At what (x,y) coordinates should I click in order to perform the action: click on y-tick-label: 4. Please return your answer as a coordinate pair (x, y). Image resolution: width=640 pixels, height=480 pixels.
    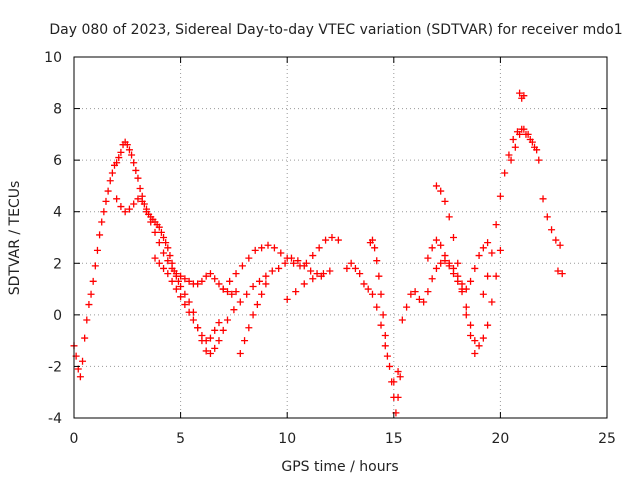
    Looking at the image, I should click on (57, 213).